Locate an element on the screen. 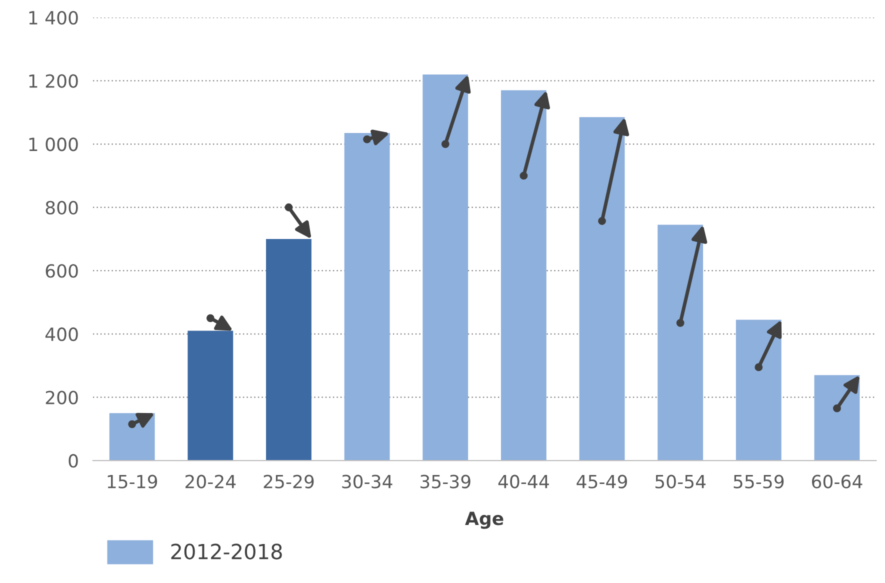  x-tick-label: 25-29 is located at coordinates (289, 481).